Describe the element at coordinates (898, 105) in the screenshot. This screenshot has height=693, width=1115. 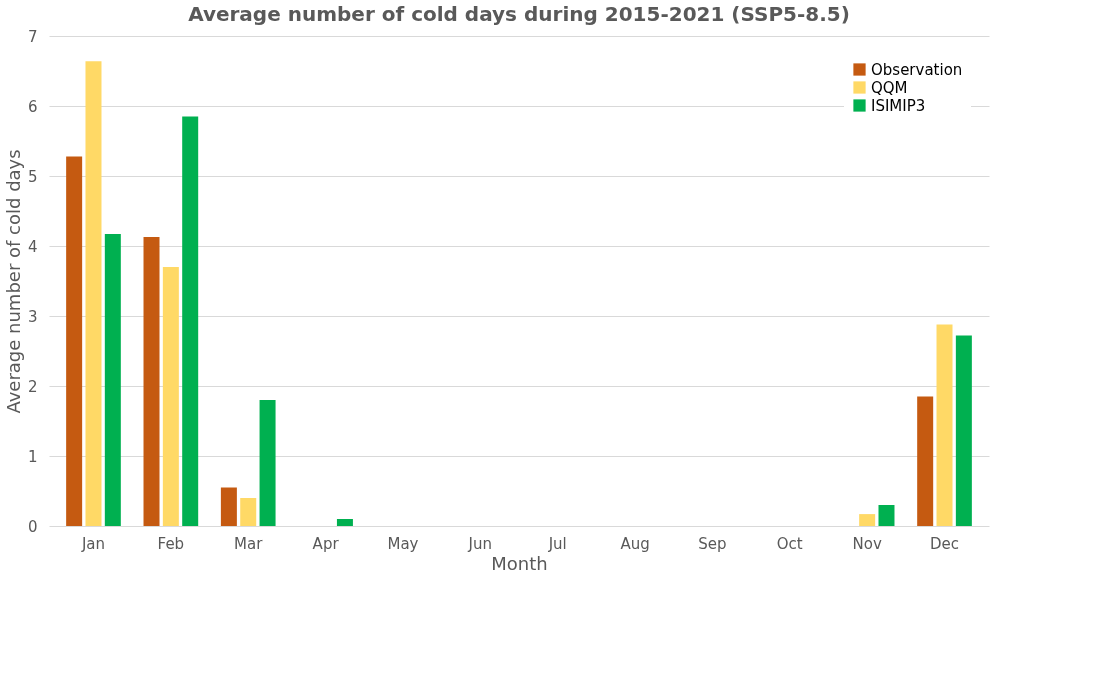
I see `legend-label: ISIMIP3` at that location.